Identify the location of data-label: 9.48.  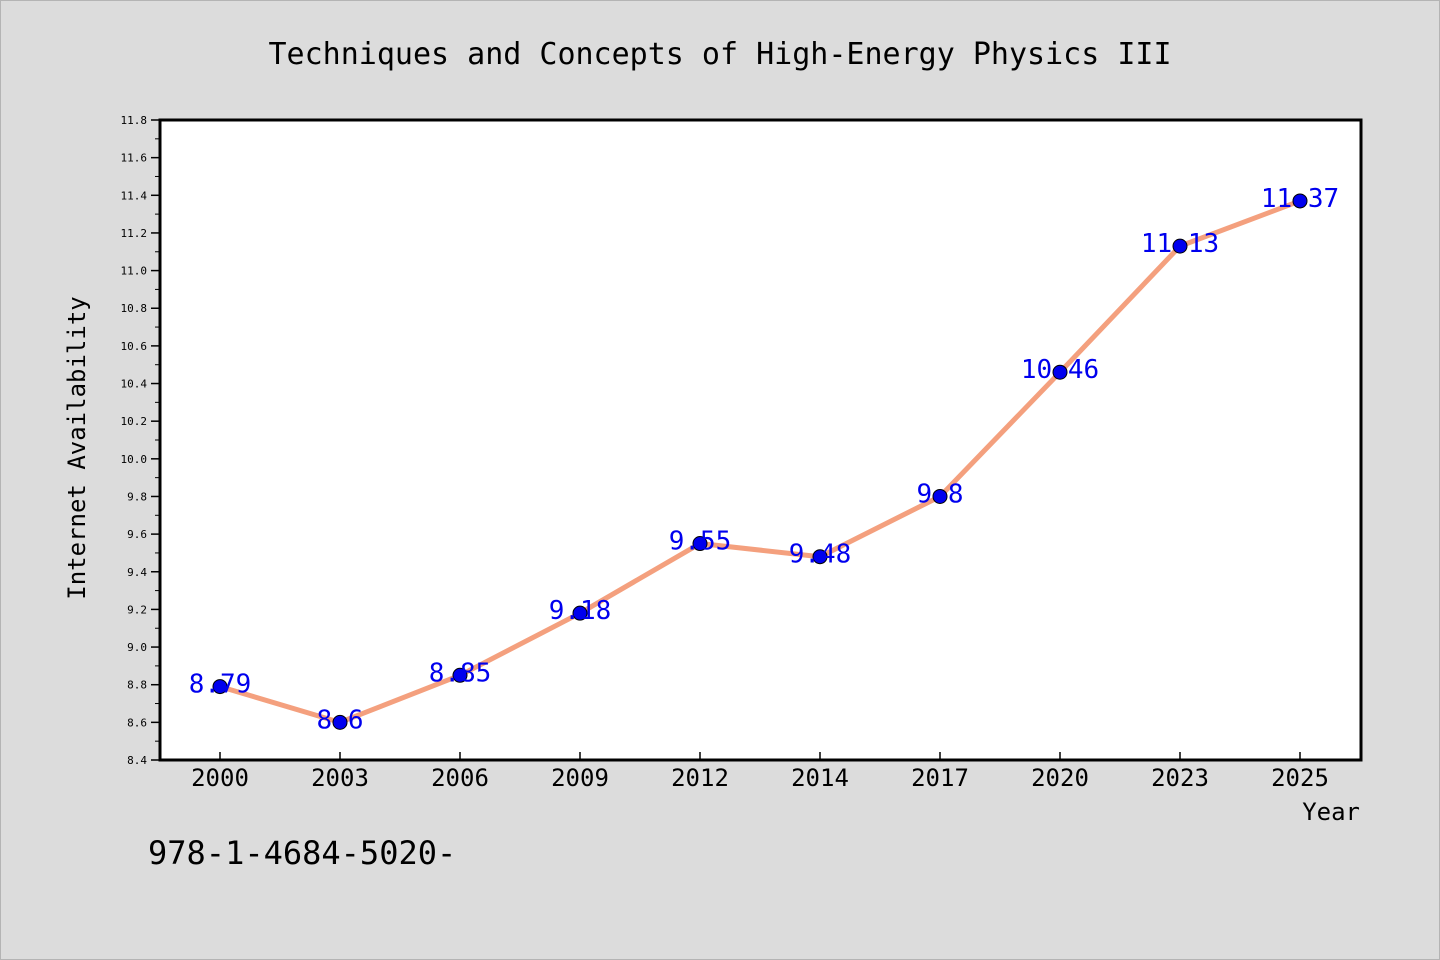
(820, 555).